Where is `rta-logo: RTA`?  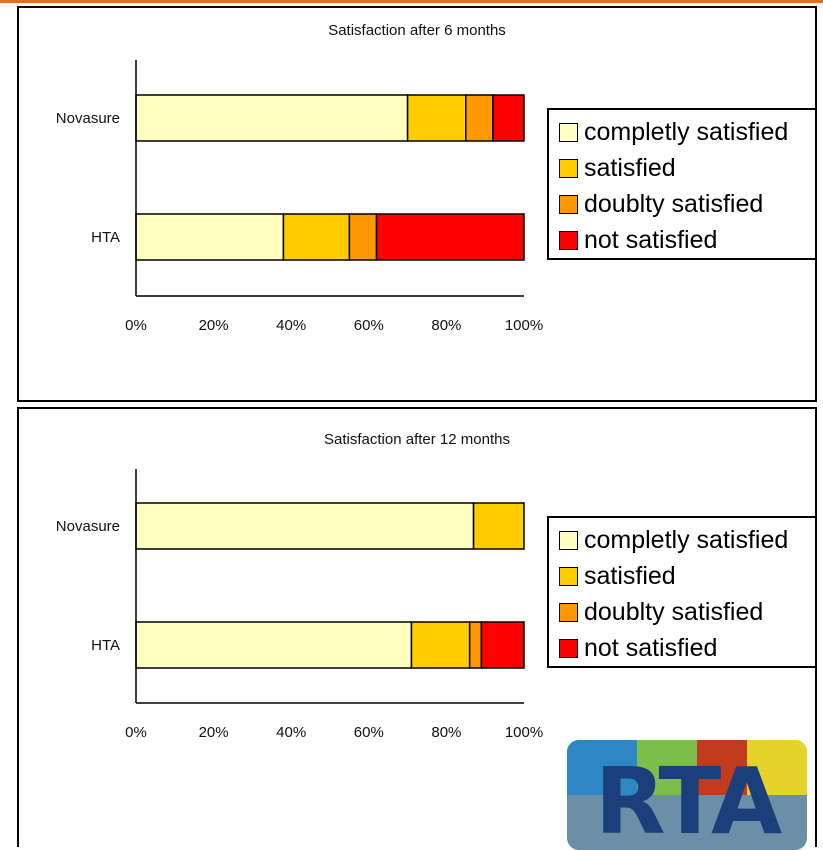 rta-logo: RTA is located at coordinates (687, 795).